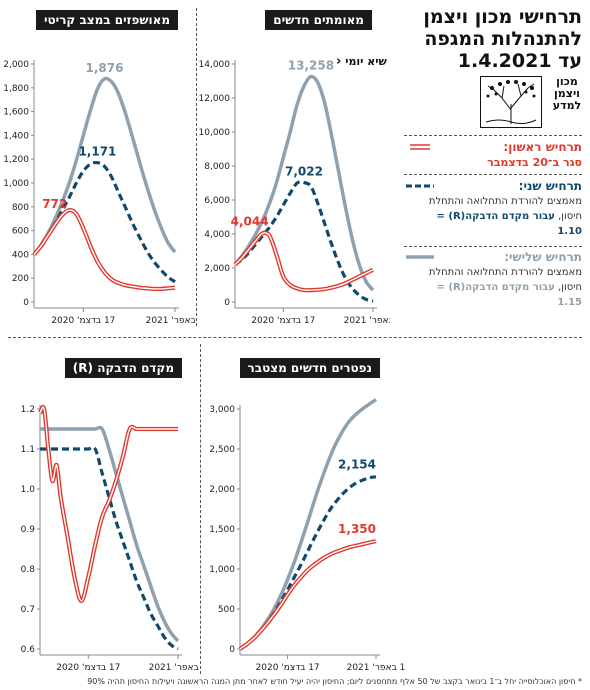  I want to click on legend-desc-3-bold: עבור מקדם הדבקה(R) = 1.15, so click(509, 295).